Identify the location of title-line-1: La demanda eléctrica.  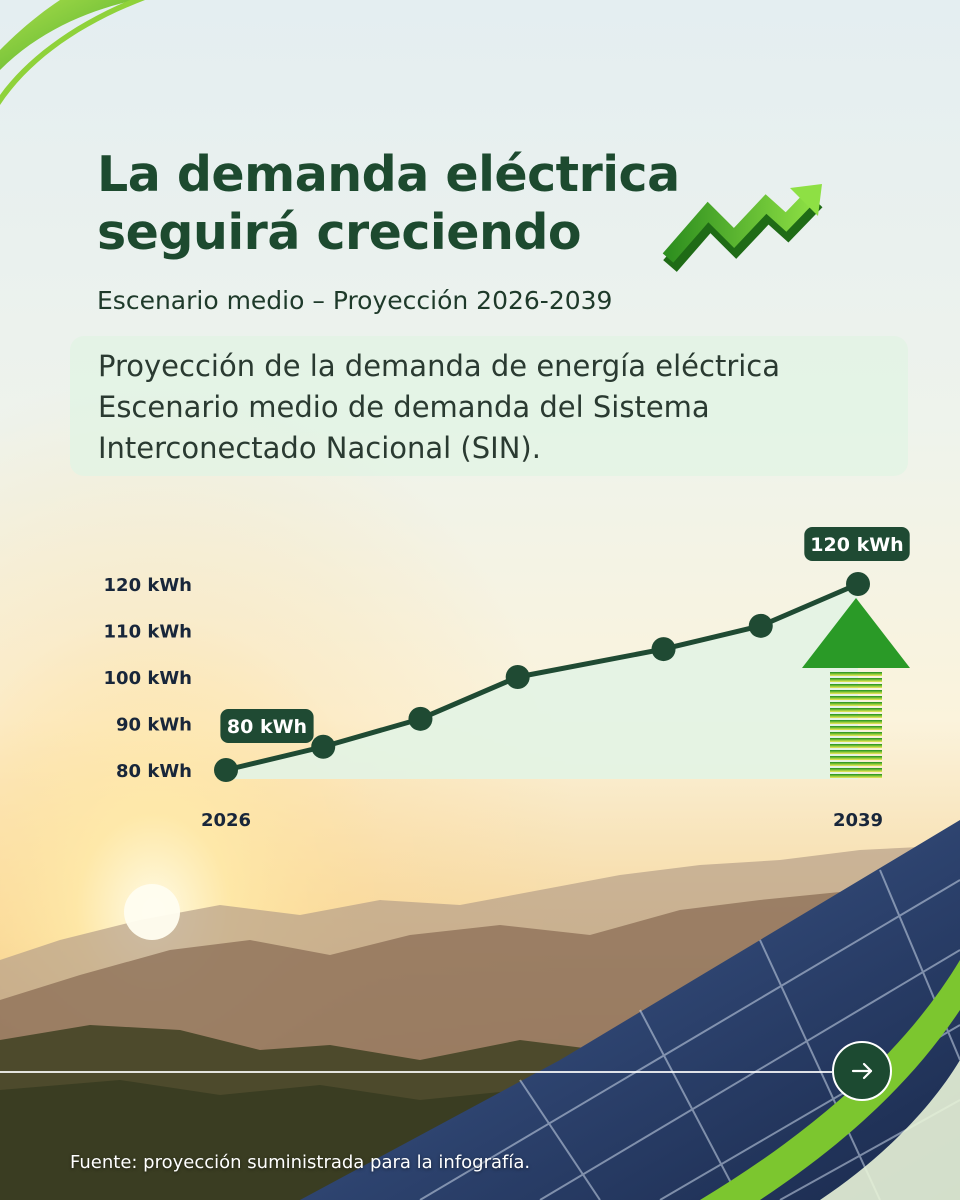
(388, 174).